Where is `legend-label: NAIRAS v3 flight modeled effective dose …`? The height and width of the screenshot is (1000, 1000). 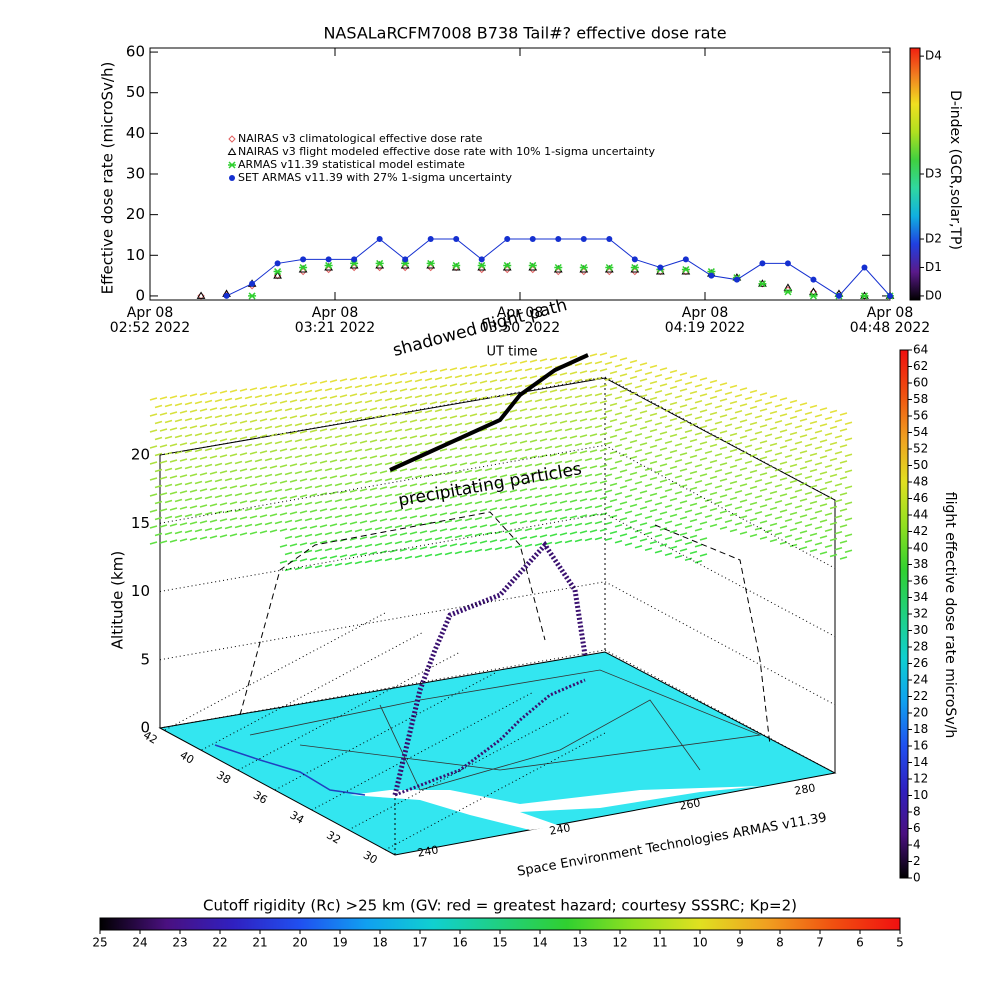
legend-label: NAIRAS v3 flight modeled effective dose … is located at coordinates (446, 151).